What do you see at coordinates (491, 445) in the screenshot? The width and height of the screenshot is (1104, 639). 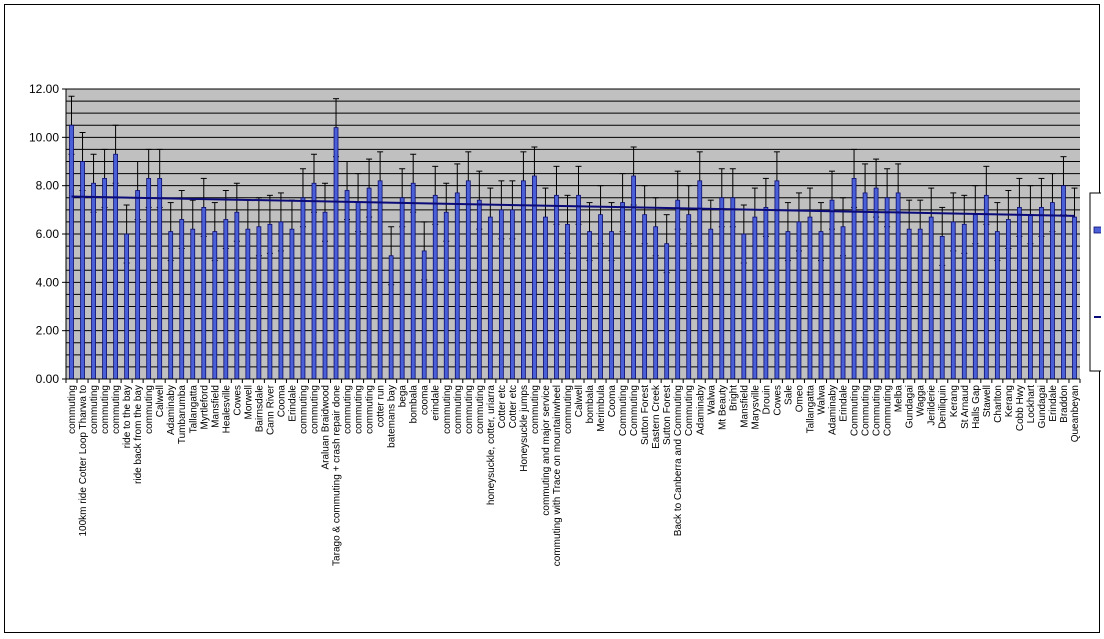 I see `x-tick-label: honeysuckle, cotter, uriarra` at bounding box center [491, 445].